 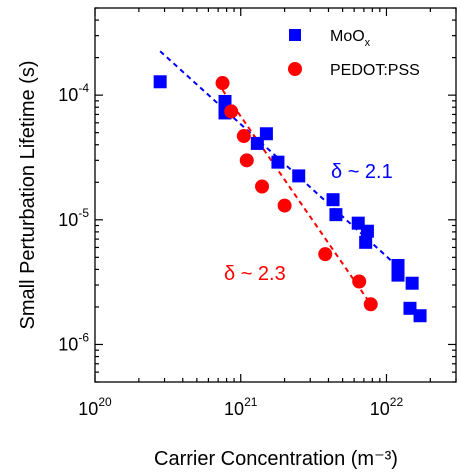 I want to click on legend-marker-moox, so click(x=295, y=35).